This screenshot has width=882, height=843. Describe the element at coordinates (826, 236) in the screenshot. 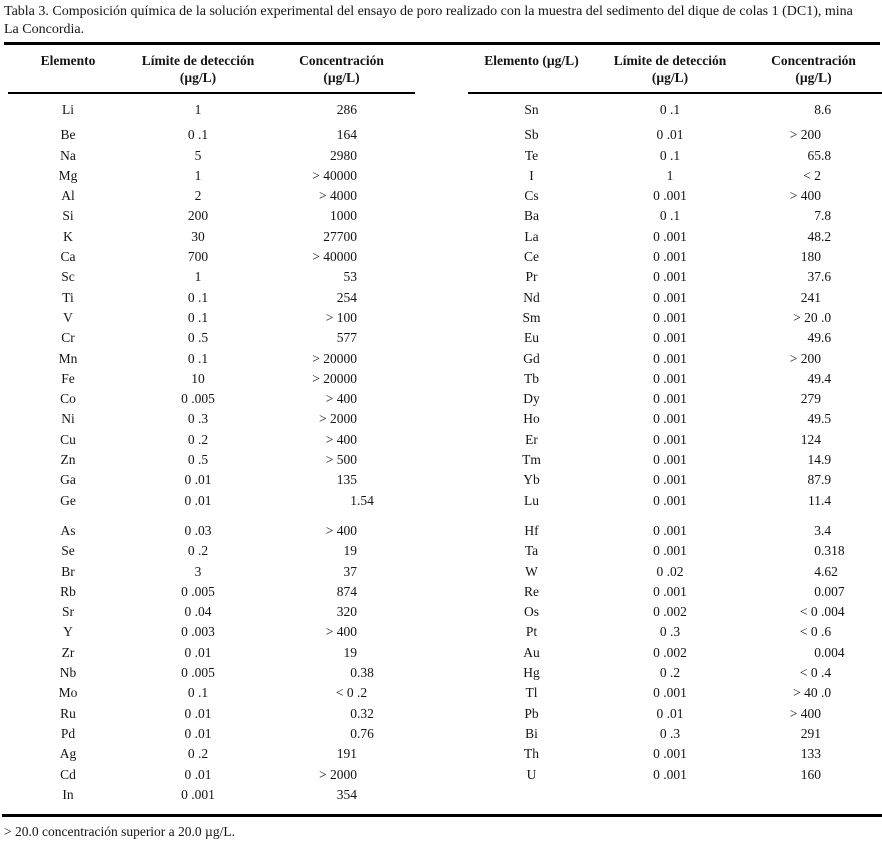

I see `concentration-frac: .2` at that location.